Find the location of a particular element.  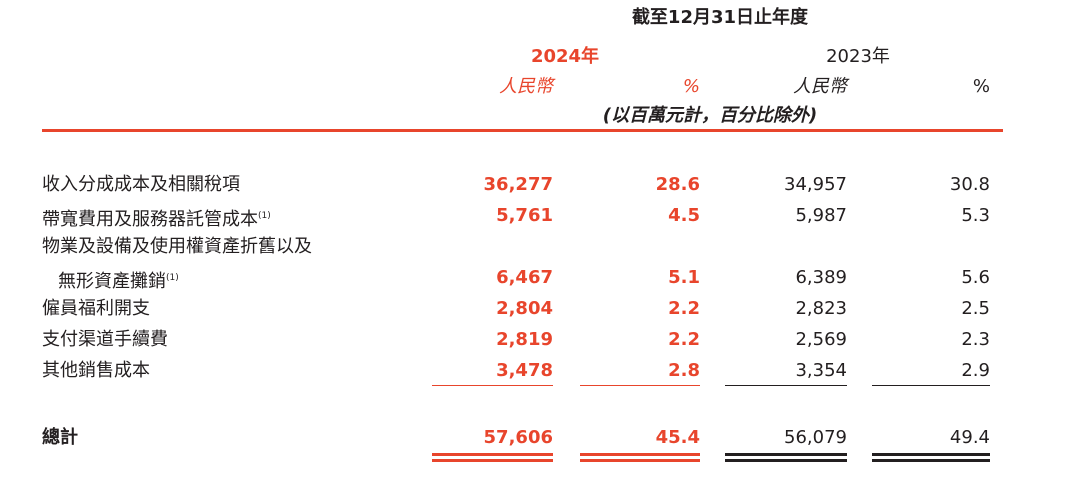

cell: 5.1 is located at coordinates (684, 277).